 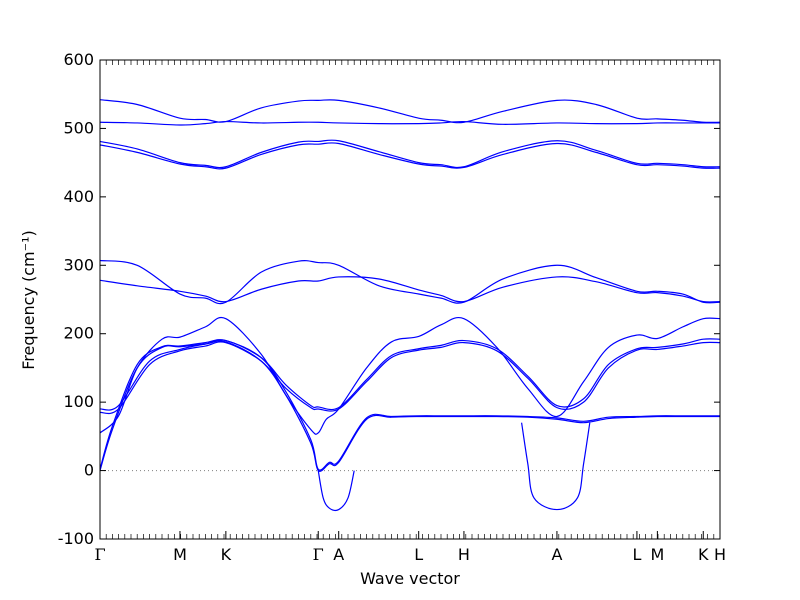 I want to click on y-tick-label: 400, so click(x=78, y=196).